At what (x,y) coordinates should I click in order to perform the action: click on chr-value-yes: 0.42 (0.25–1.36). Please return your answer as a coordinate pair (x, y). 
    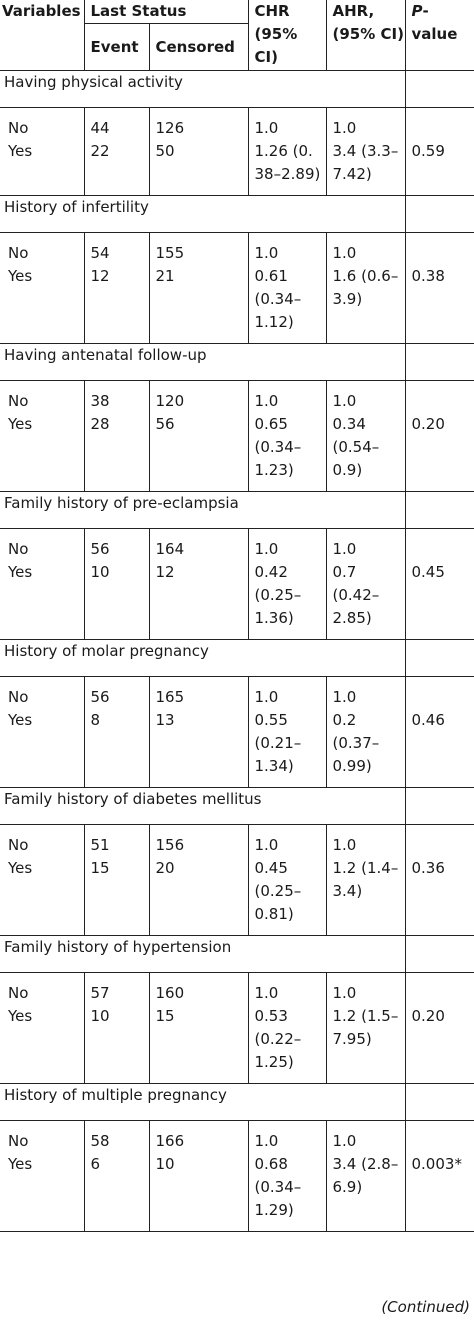
    Looking at the image, I should click on (278, 595).